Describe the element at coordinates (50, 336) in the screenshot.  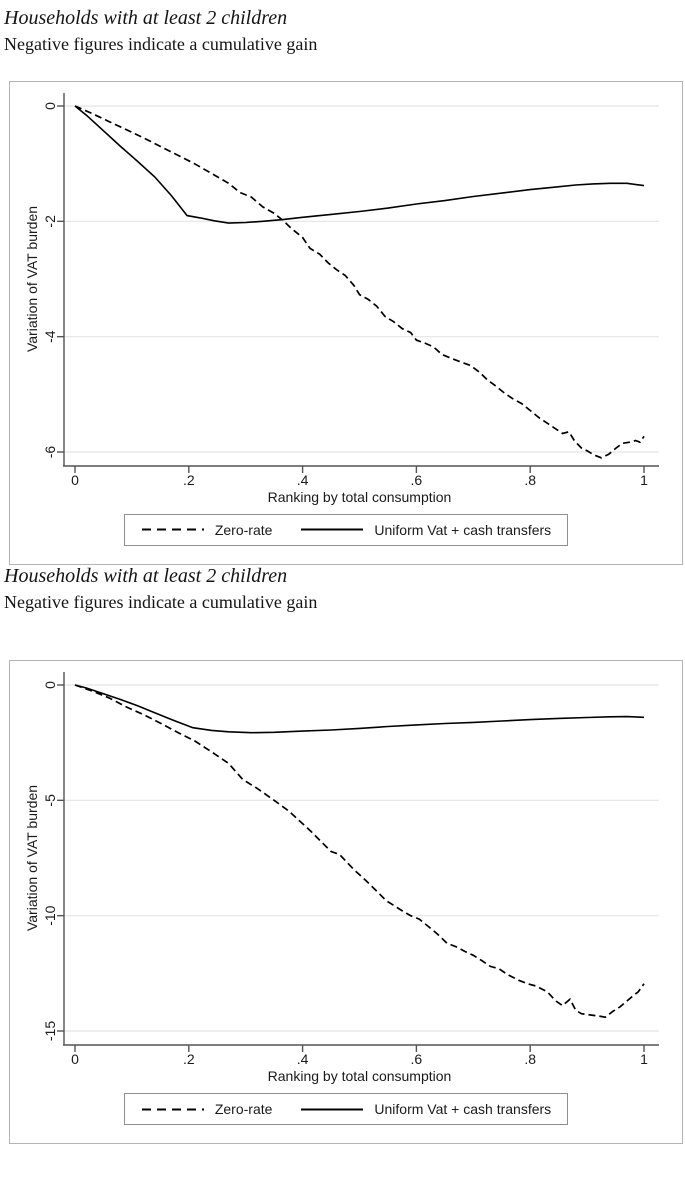
I see `y-tick-label: -4` at that location.